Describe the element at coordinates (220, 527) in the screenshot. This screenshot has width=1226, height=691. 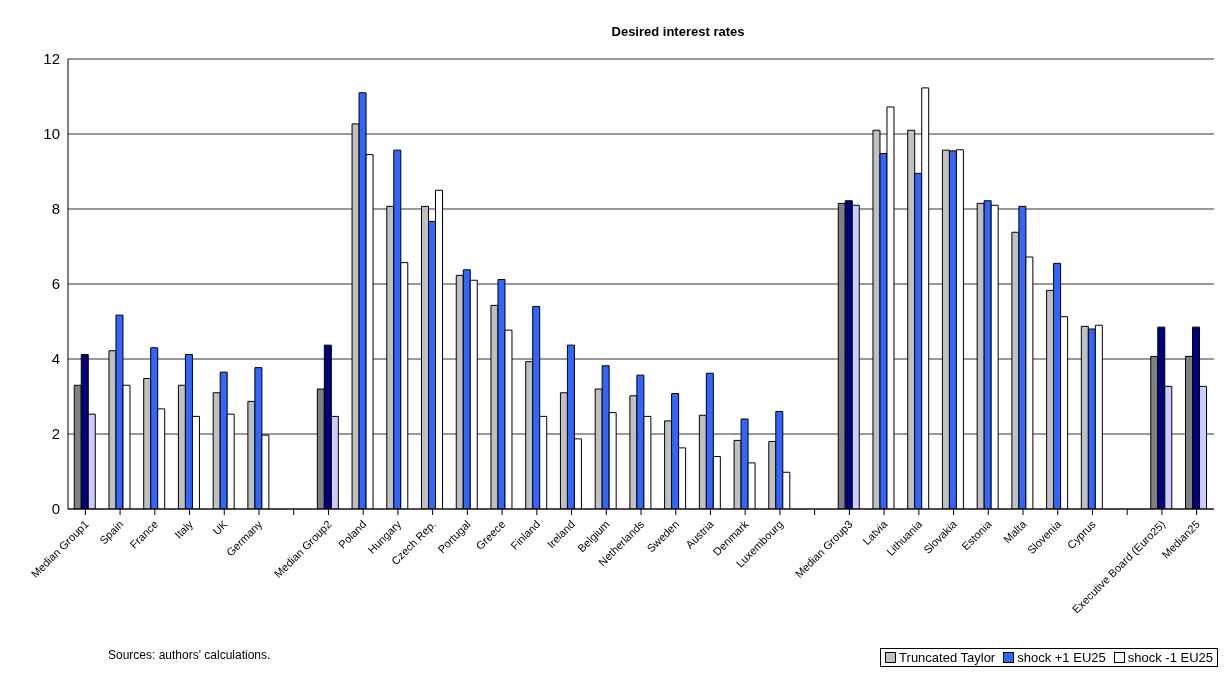
I see `x-tick-label: UK` at that location.